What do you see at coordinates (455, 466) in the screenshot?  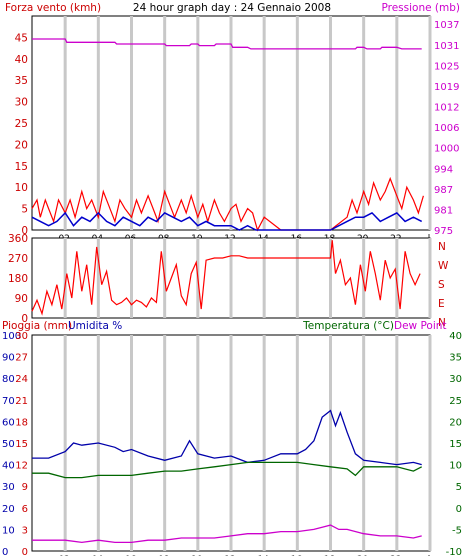 I see `y-tick-temperature: 10` at bounding box center [455, 466].